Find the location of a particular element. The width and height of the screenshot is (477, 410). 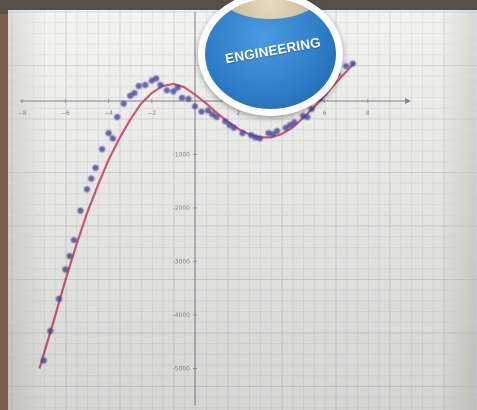

badge-crest is located at coordinates (270, 9).